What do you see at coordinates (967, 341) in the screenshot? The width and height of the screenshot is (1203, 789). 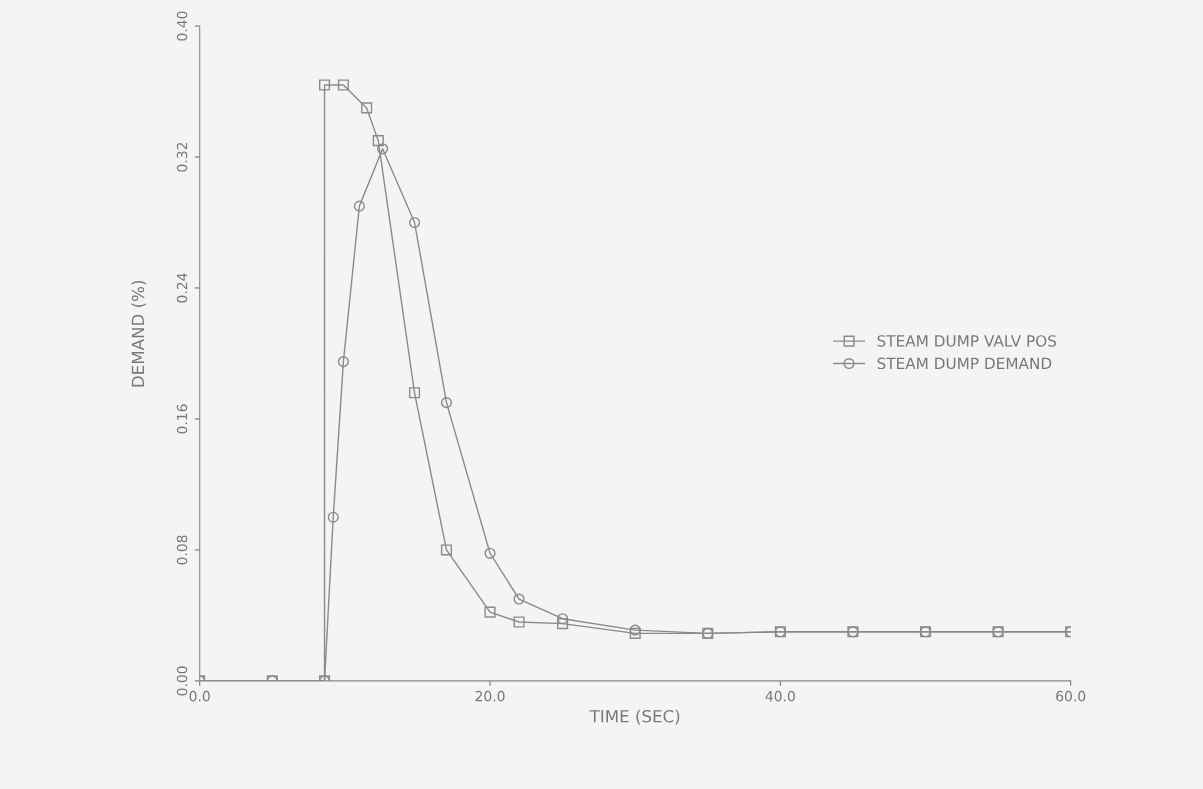 I see `legend-label: STEAM DUMP VALV POS` at bounding box center [967, 341].